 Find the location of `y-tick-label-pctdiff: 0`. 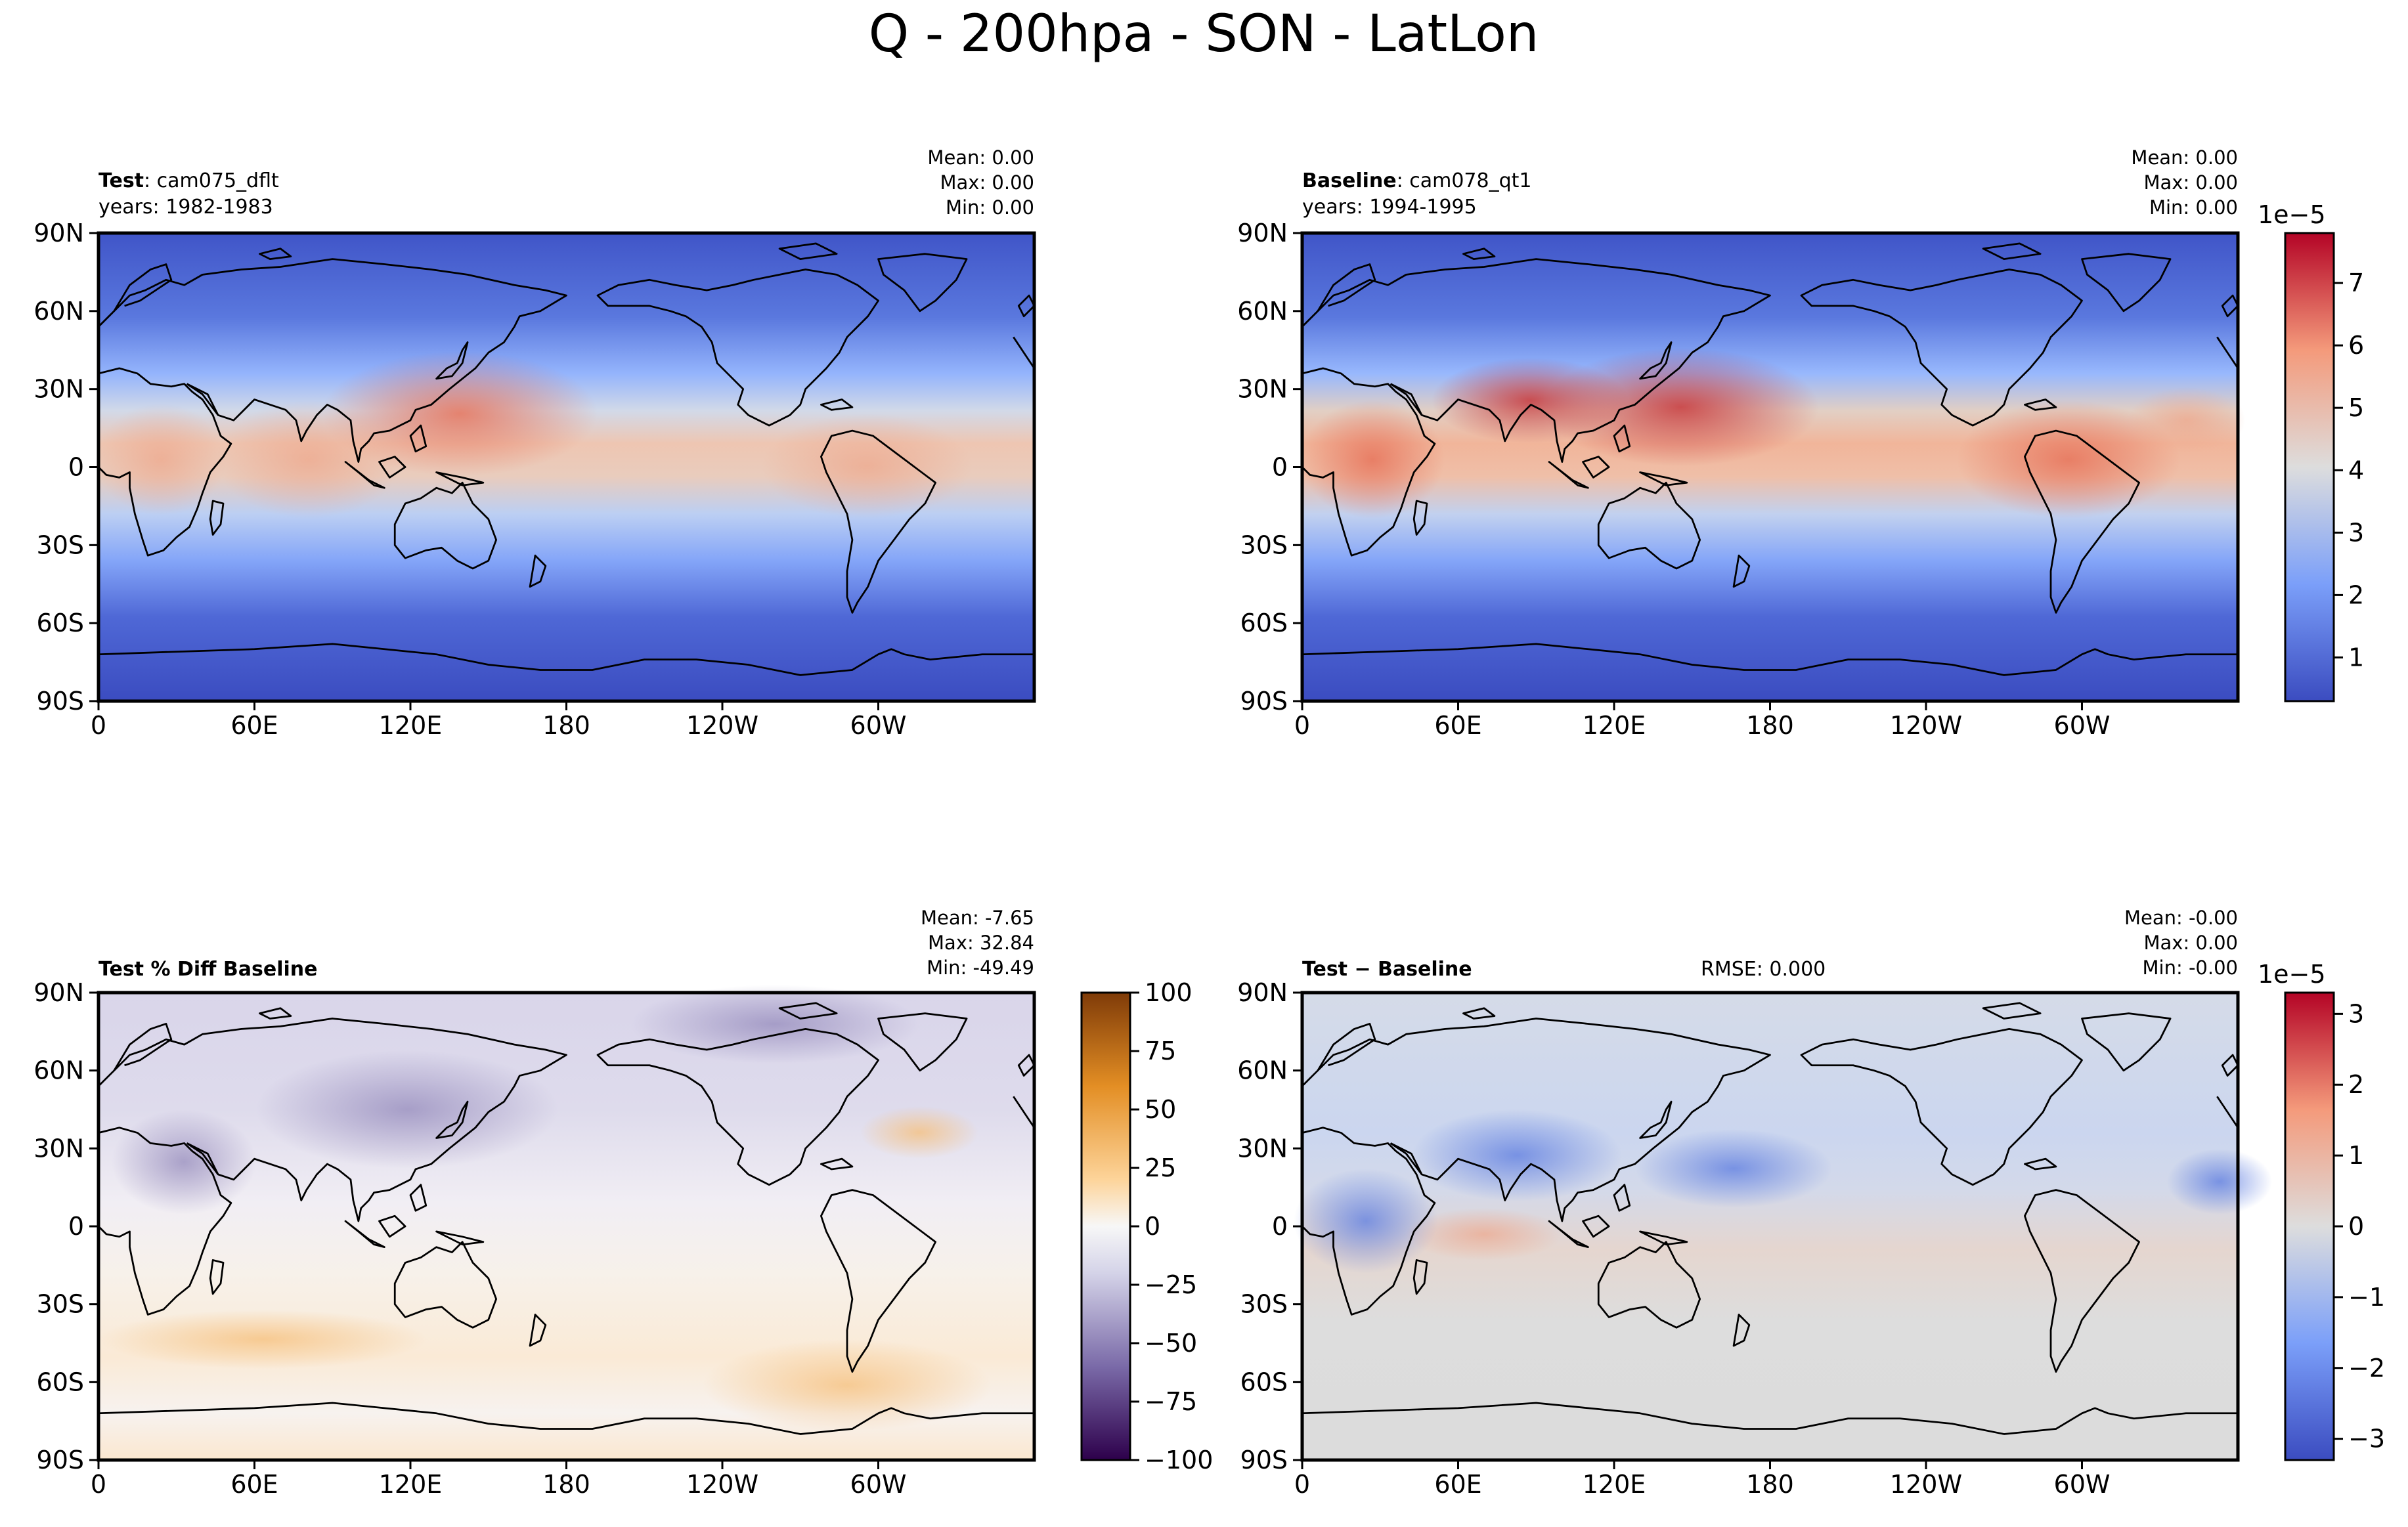

y-tick-label-pctdiff: 0 is located at coordinates (76, 1226).